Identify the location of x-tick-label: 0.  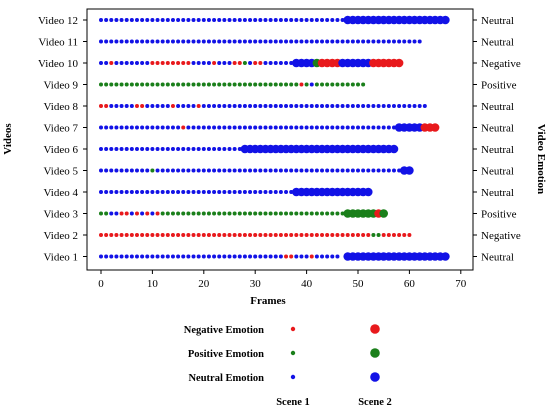
(101, 284).